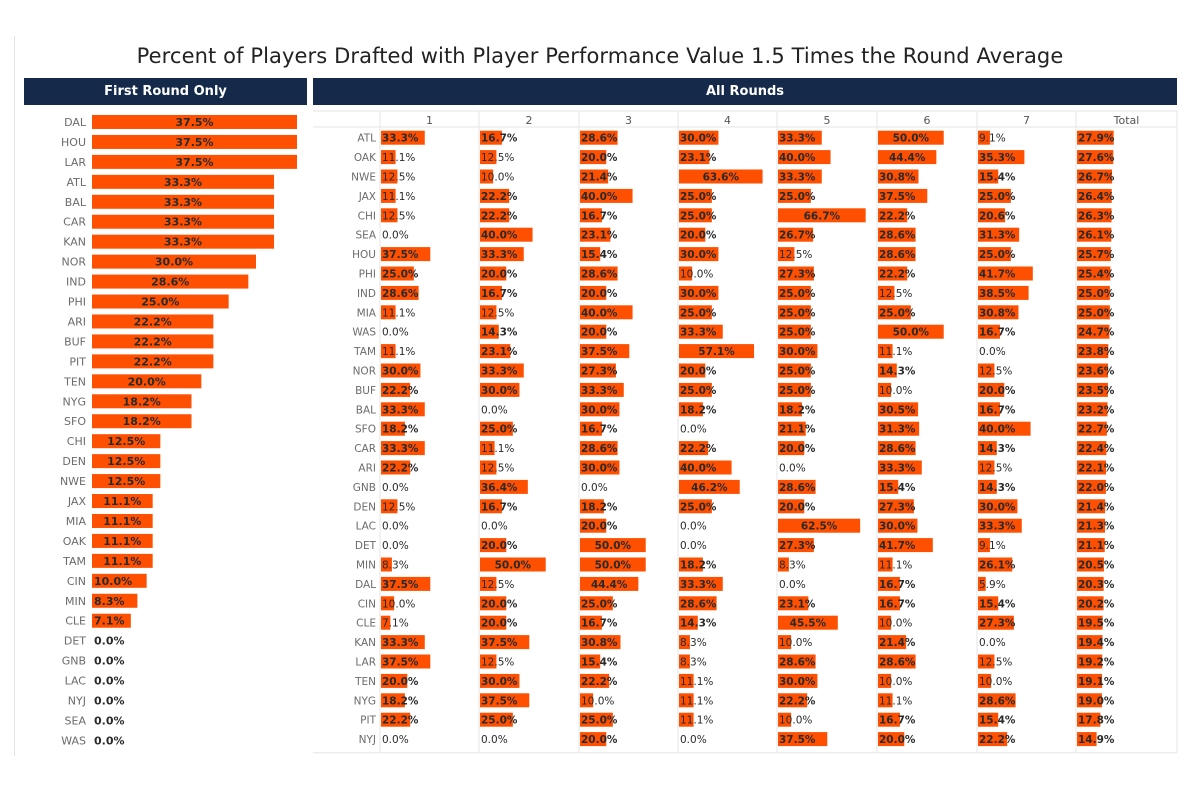  What do you see at coordinates (997, 566) in the screenshot?
I see `cell-value: 26.1%` at bounding box center [997, 566].